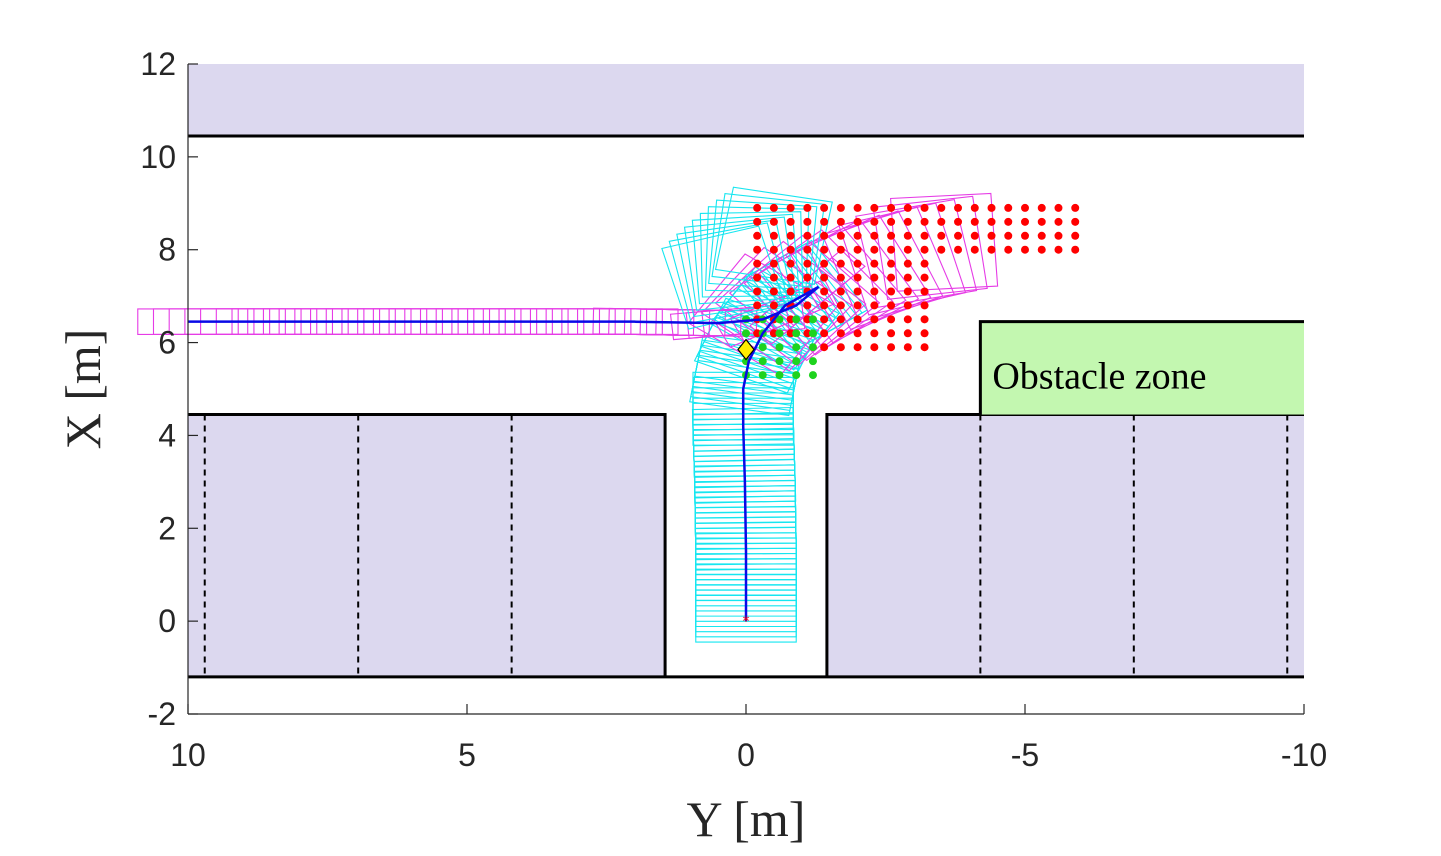  What do you see at coordinates (746, 349) in the screenshot?
I see `waypoint-marker` at bounding box center [746, 349].